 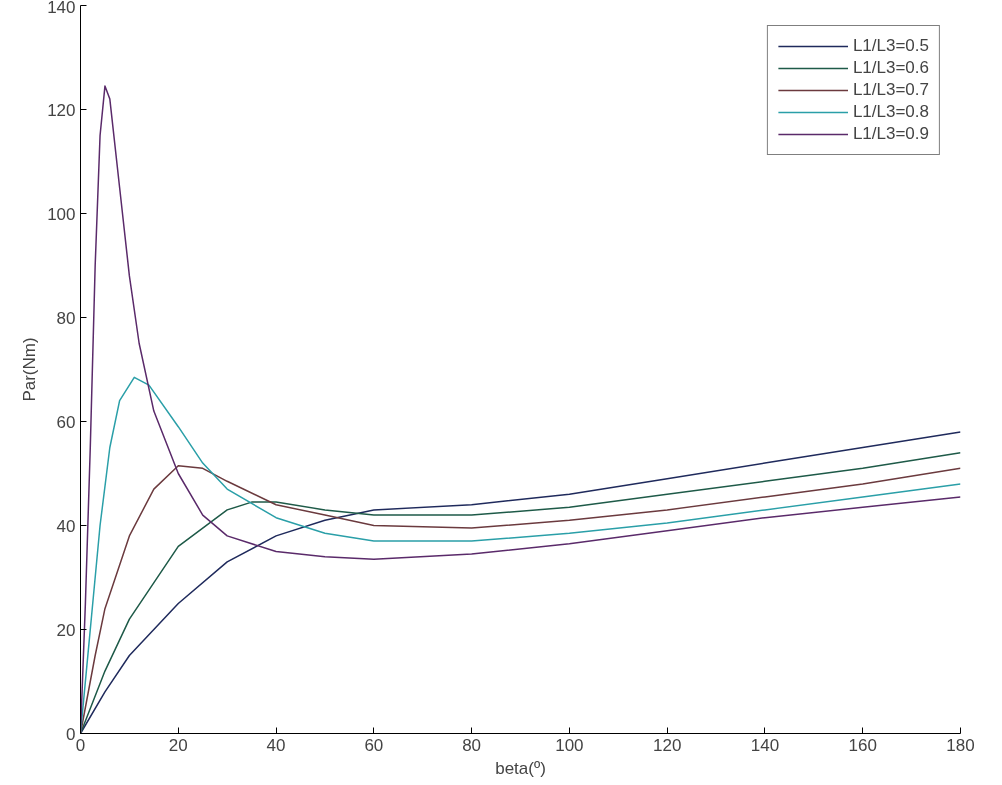 I want to click on y-tick-label: 140, so click(x=61, y=8).